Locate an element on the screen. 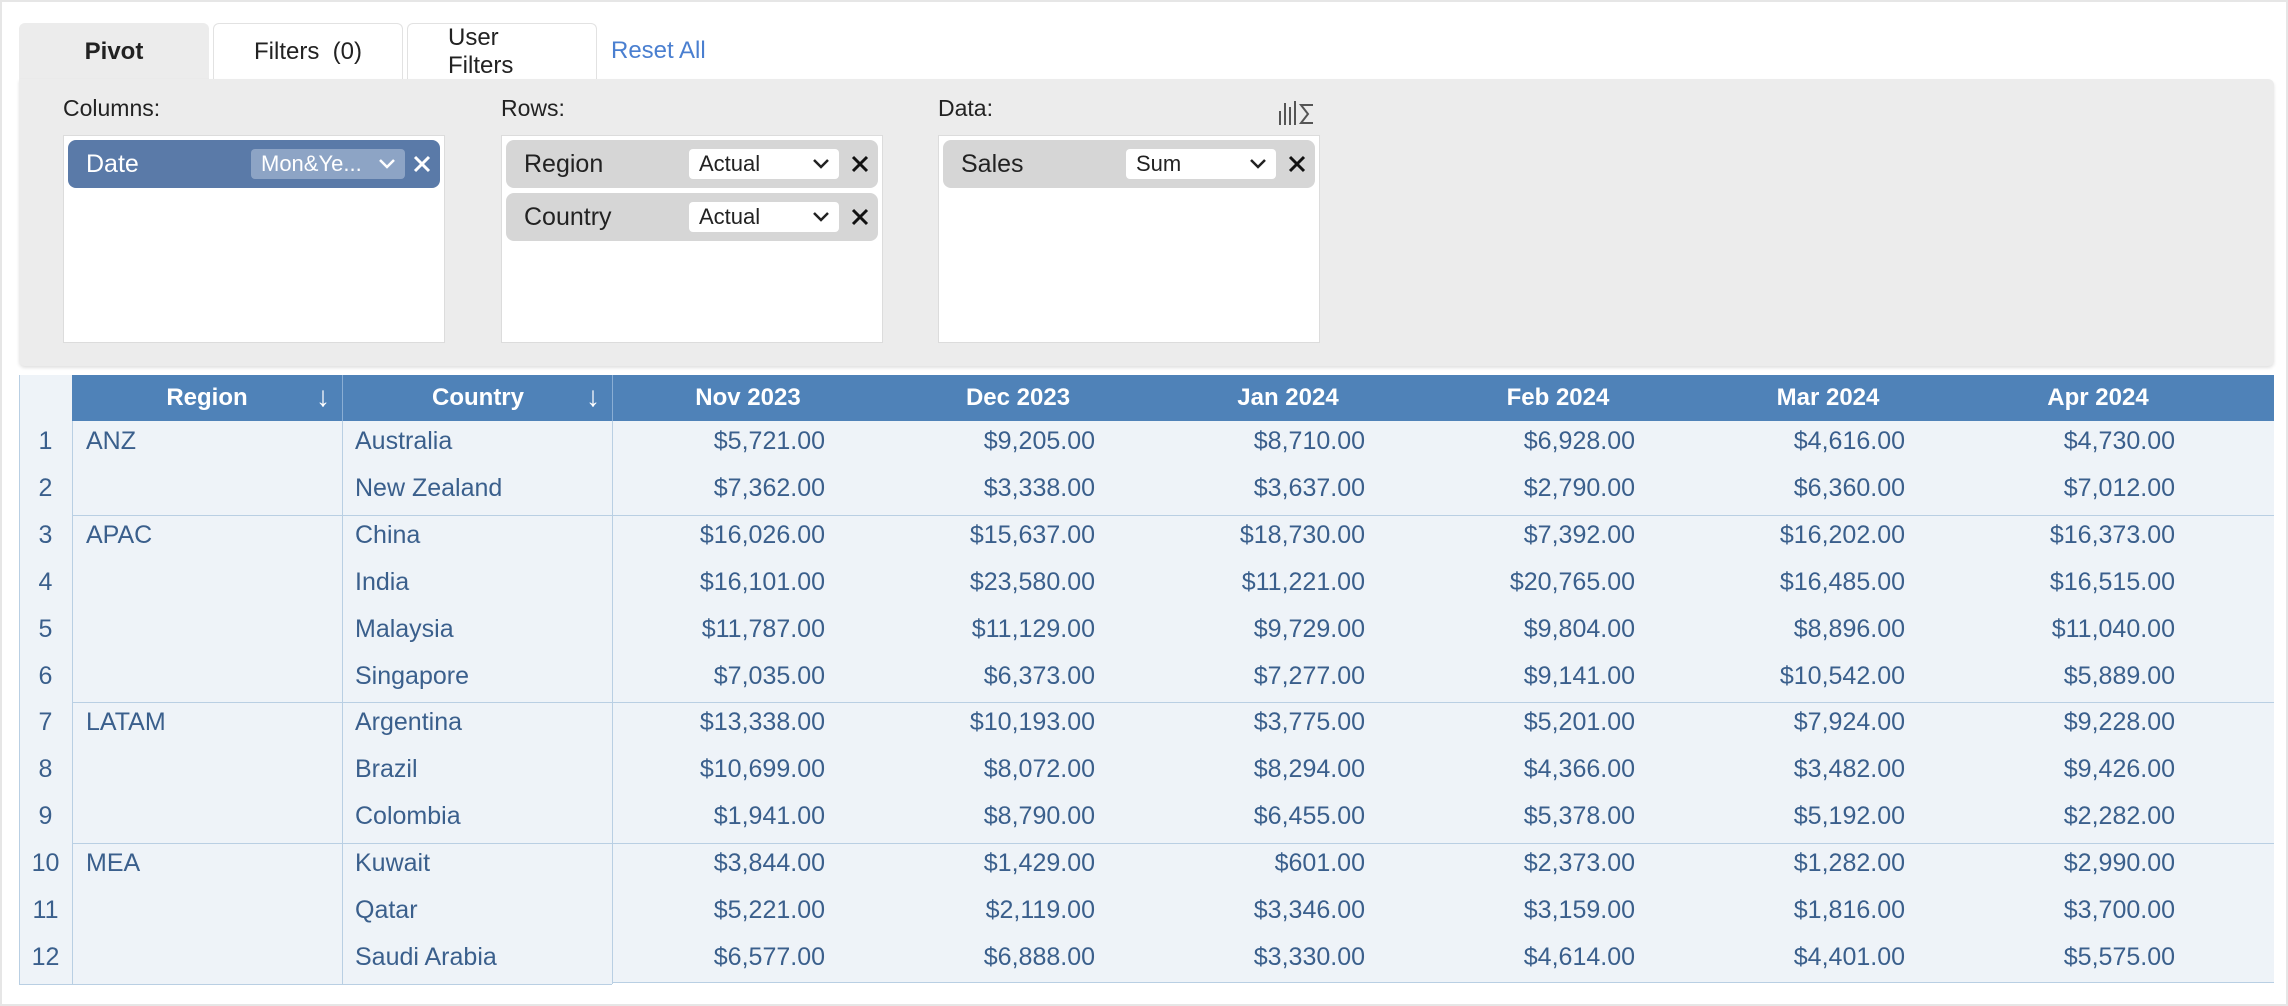 This screenshot has height=1006, width=2288. value-cell: $4,616.00 is located at coordinates (1849, 441).